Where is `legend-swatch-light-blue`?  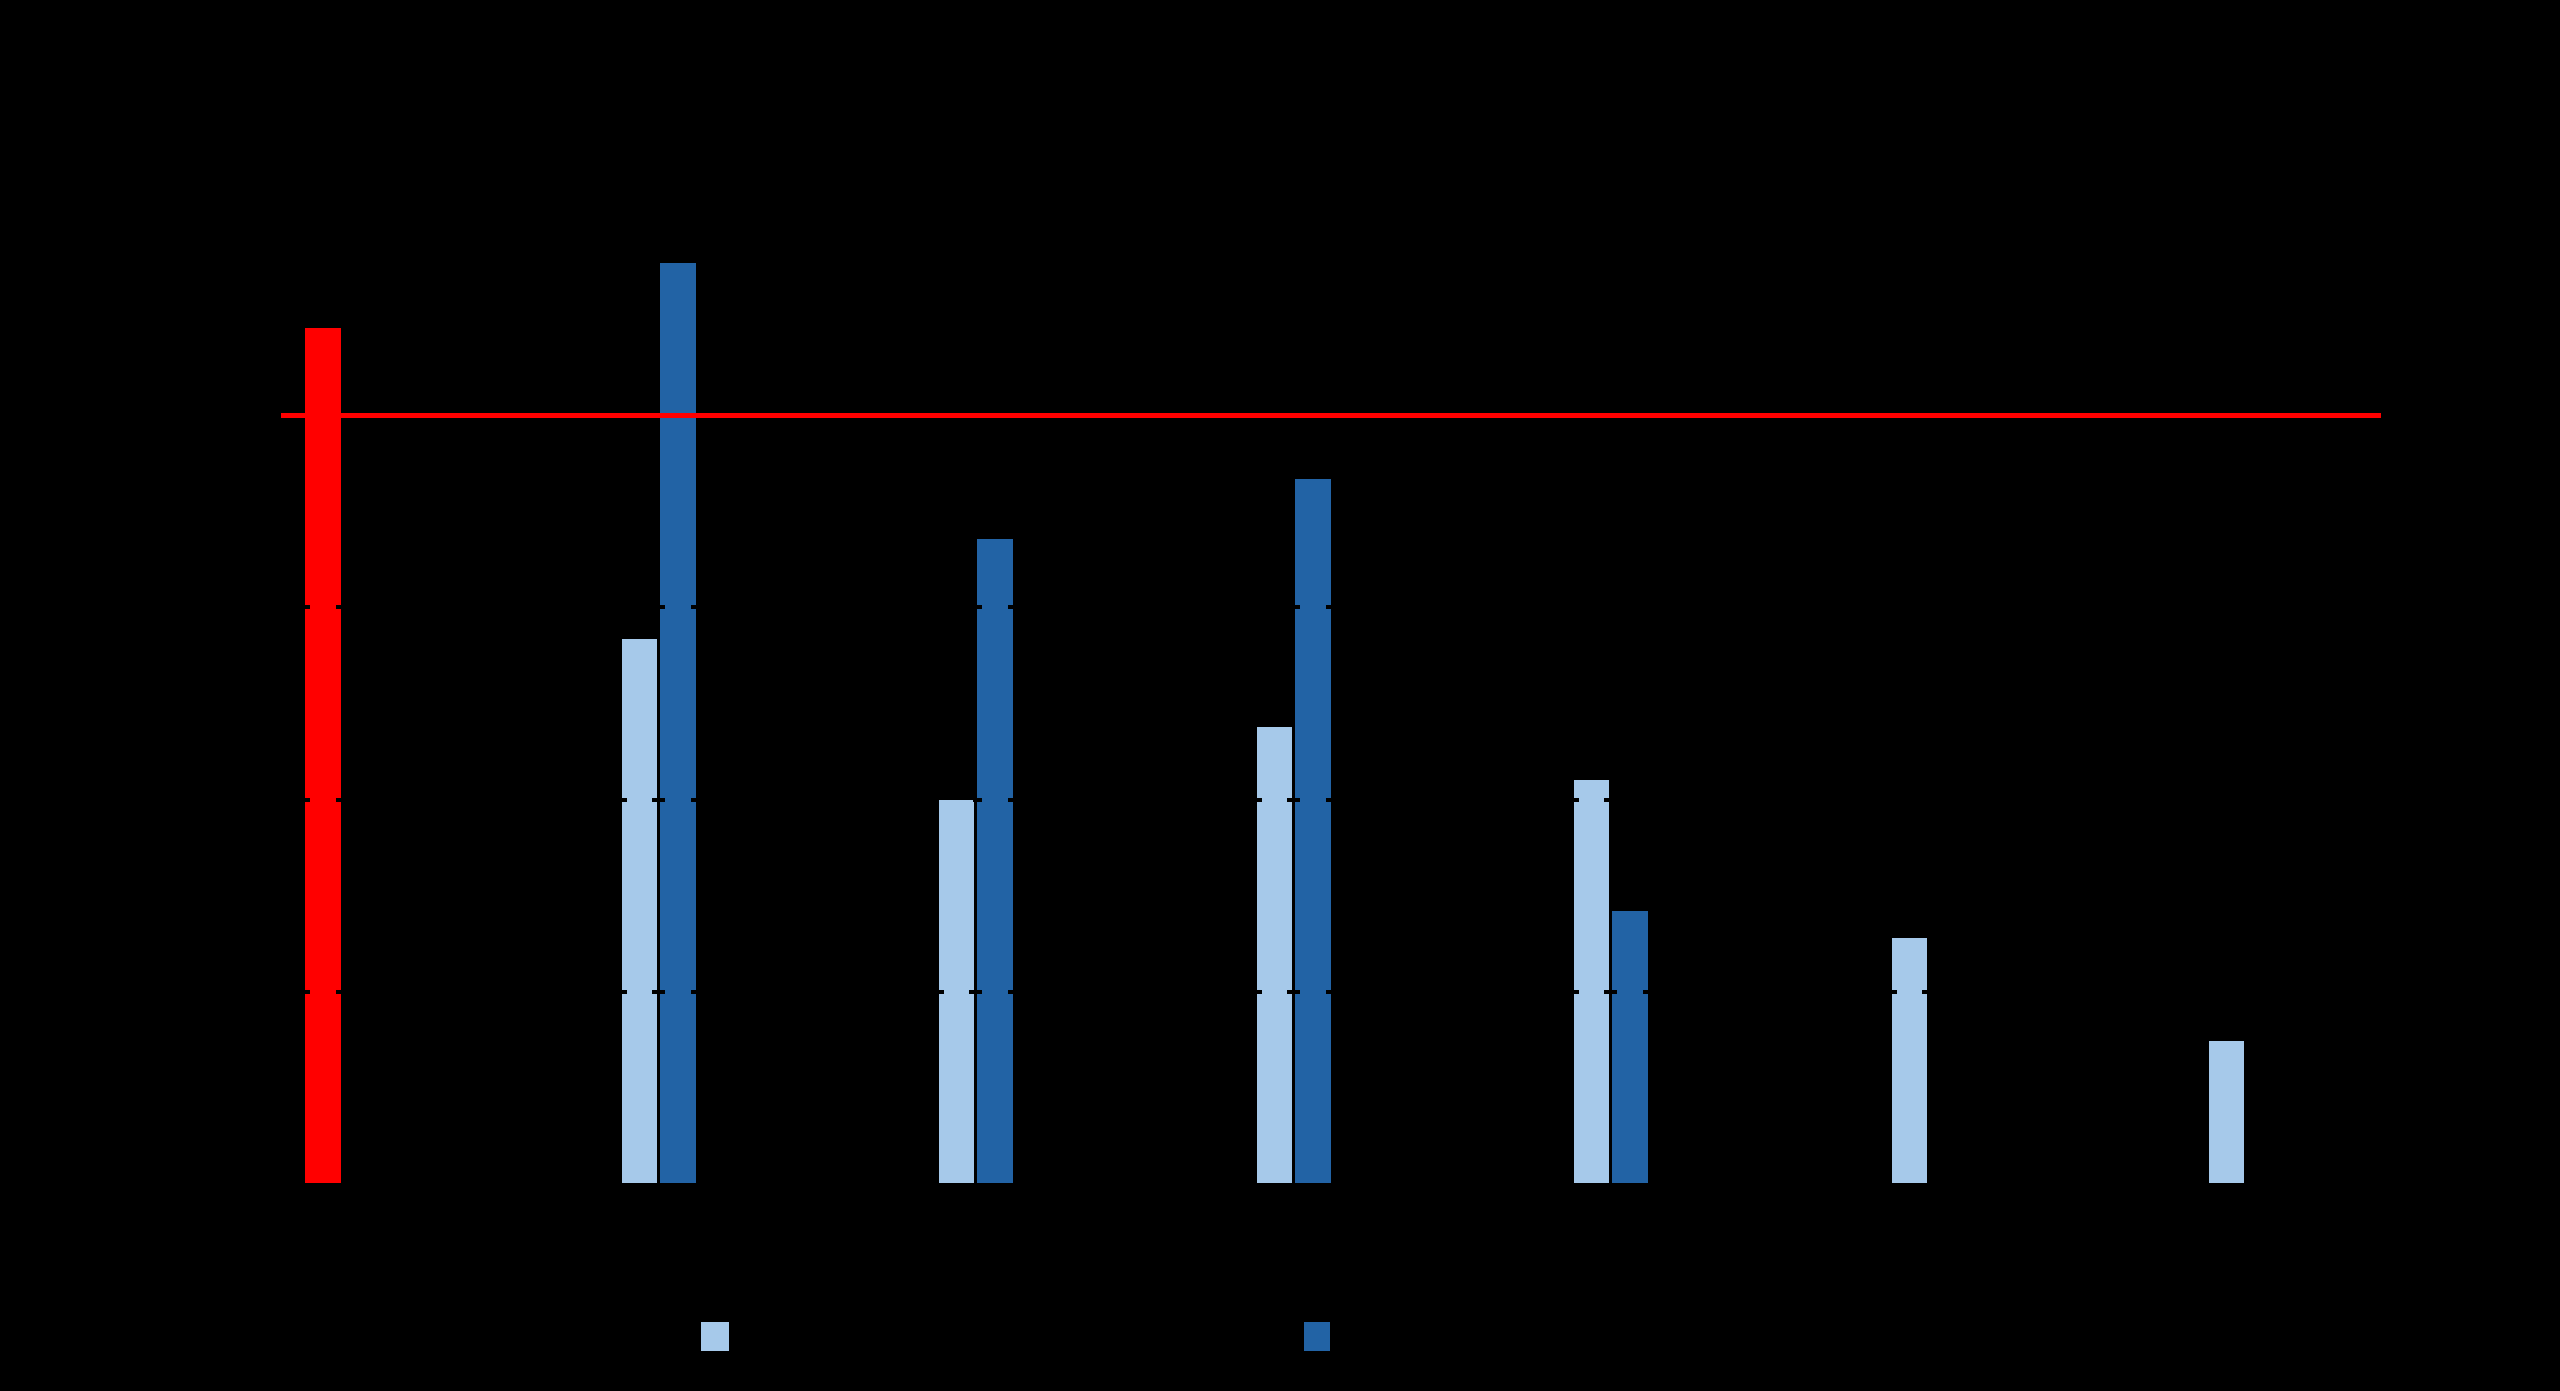
legend-swatch-light-blue is located at coordinates (715, 1336).